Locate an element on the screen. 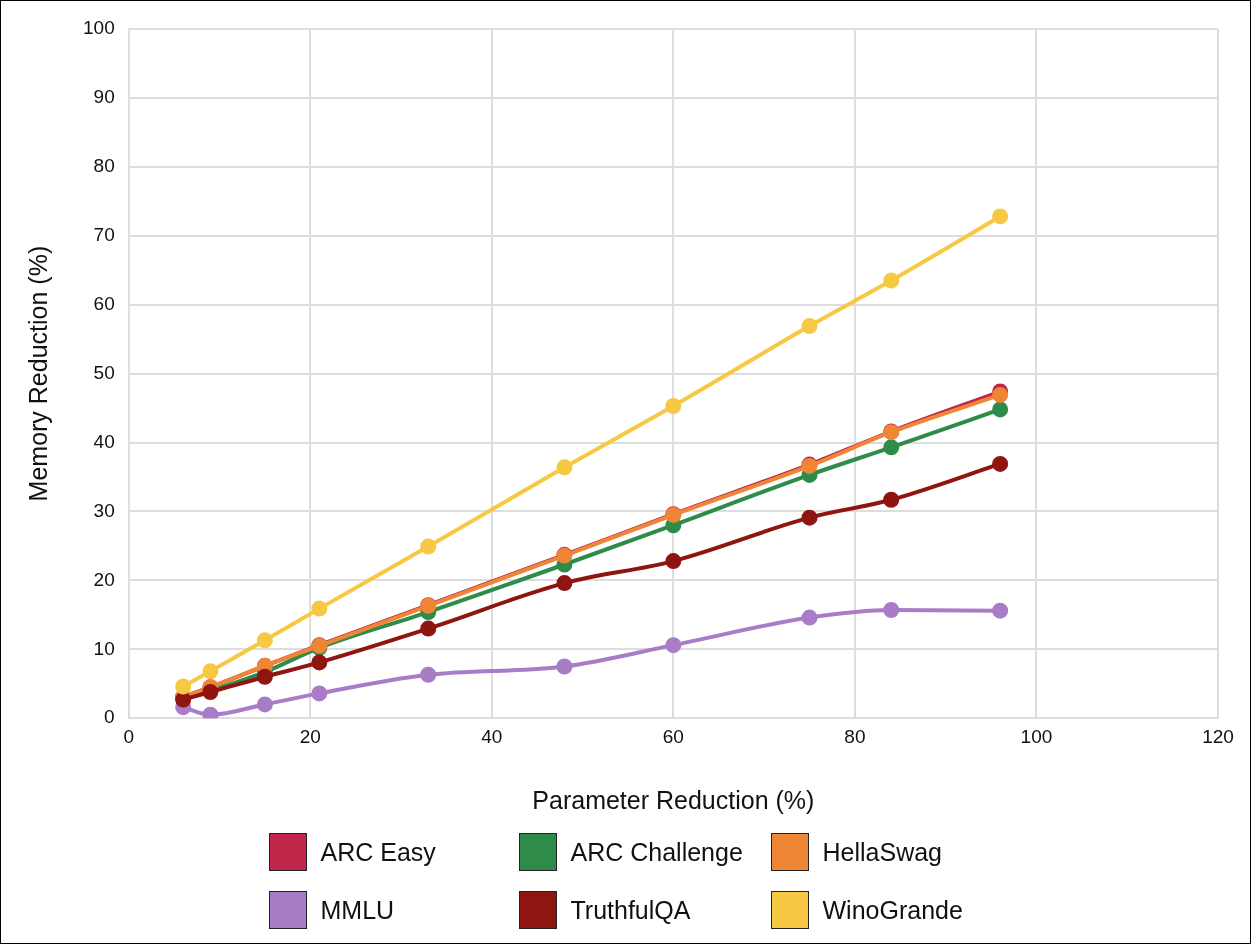 The height and width of the screenshot is (944, 1251). x-tick-label: 0 is located at coordinates (128, 736).